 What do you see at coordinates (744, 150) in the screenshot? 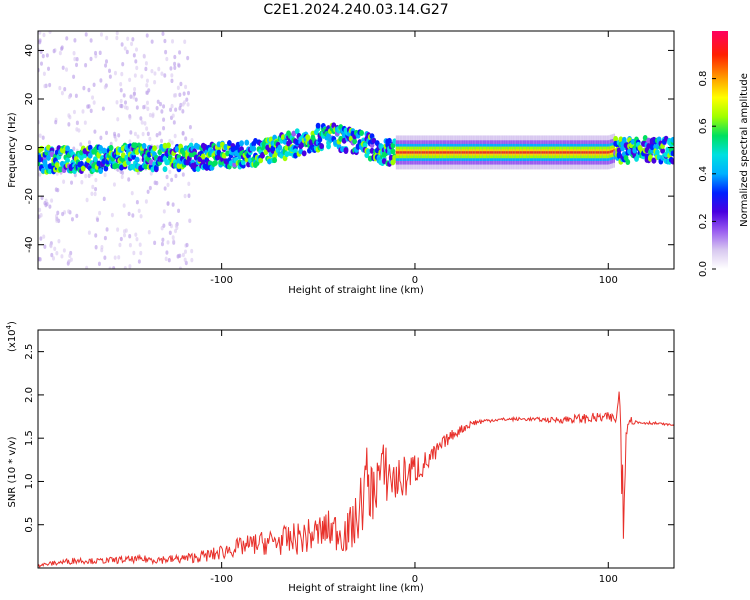
I see `colorbar-label: Normalized spectral amplitude` at bounding box center [744, 150].